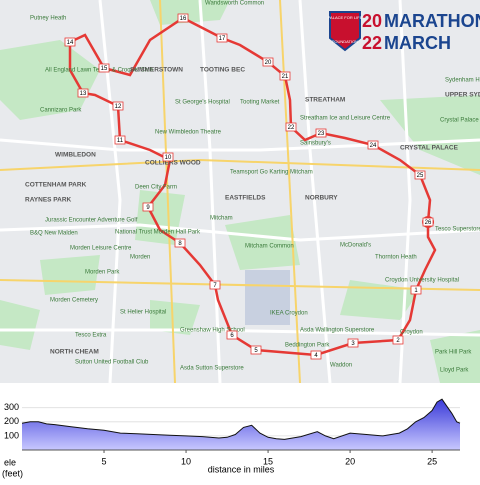  Describe the element at coordinates (140, 258) in the screenshot. I see `map-label: Morden` at that location.